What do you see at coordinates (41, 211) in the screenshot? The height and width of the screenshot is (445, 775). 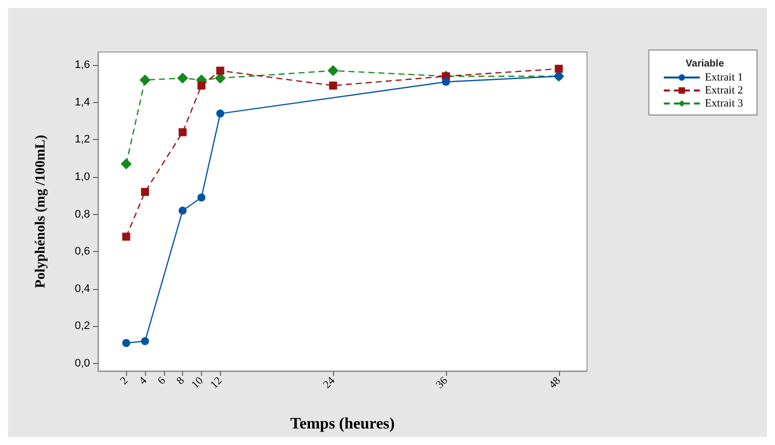 I see `y-axis-title: Polyphénols (mg /100mL)` at bounding box center [41, 211].